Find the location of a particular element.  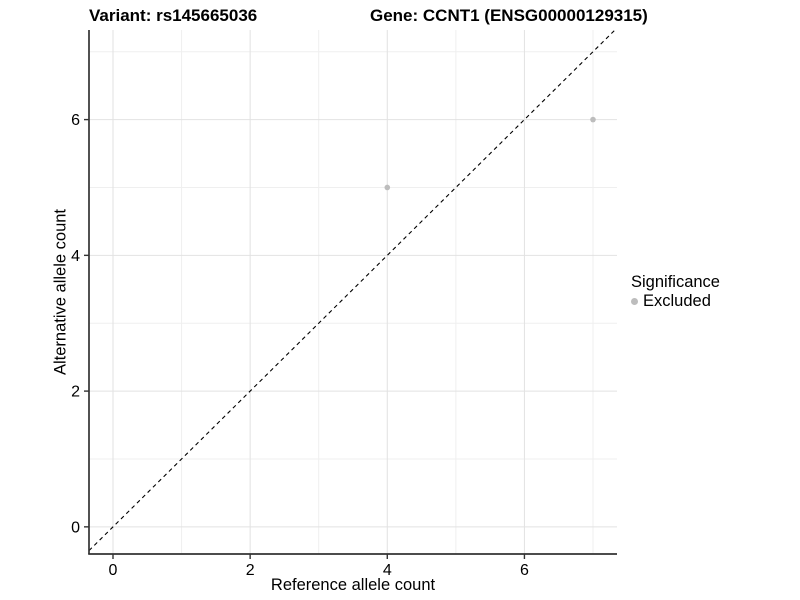

x-tick-label: 2 is located at coordinates (250, 570).